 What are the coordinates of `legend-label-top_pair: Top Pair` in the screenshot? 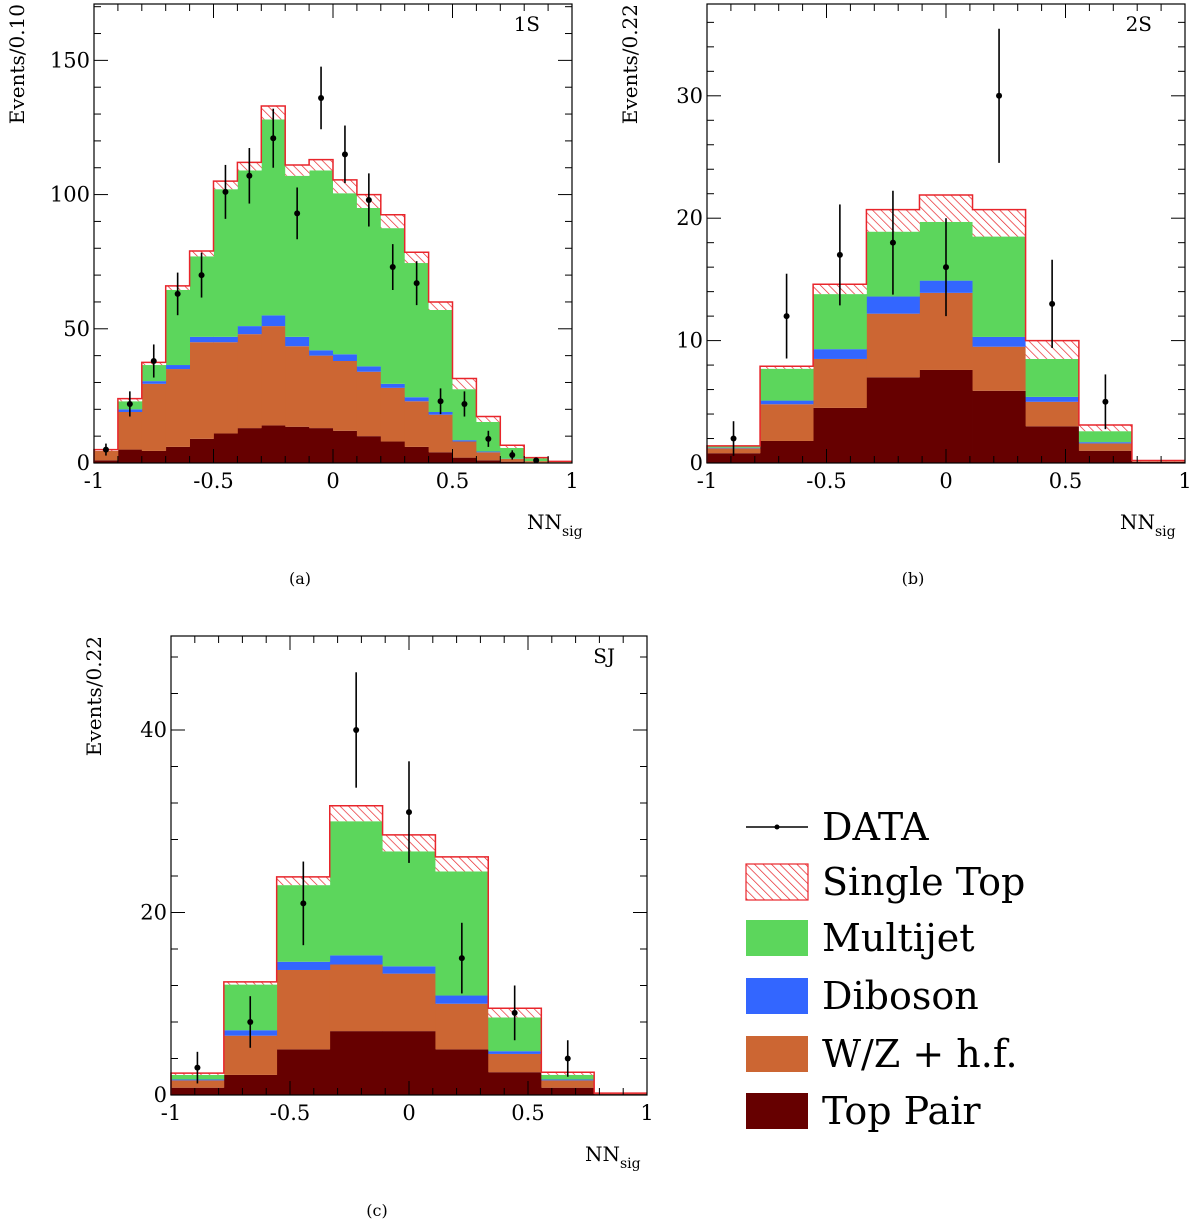 It's located at (901, 1111).